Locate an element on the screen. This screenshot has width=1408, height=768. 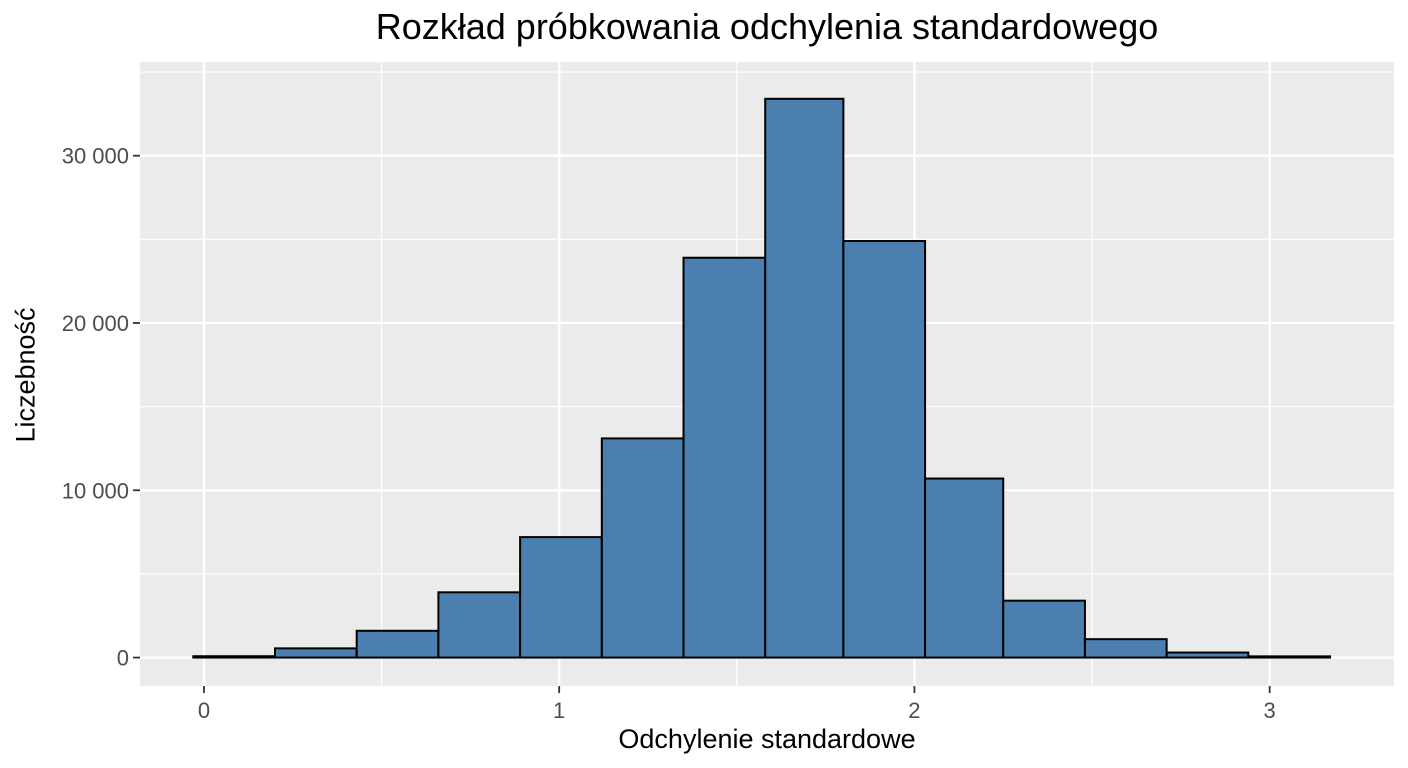
x-tick-label: 1 is located at coordinates (559, 710).